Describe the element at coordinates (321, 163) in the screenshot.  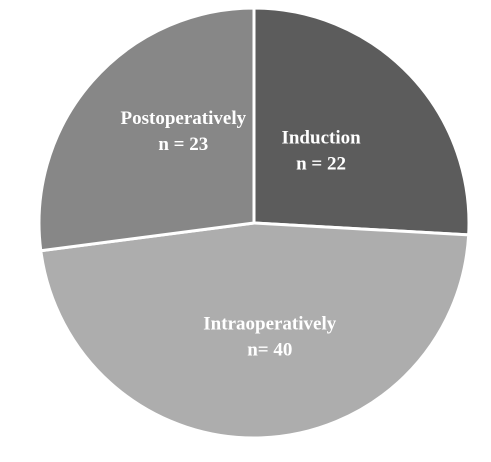
I see `slice-count-induction: n = 22` at that location.